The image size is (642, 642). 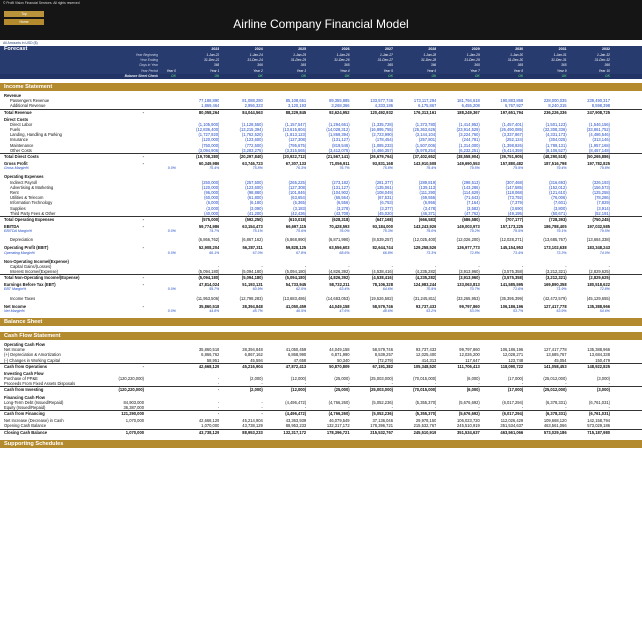 I want to click on table-cell: (14,683,053), so click(x=338, y=298).